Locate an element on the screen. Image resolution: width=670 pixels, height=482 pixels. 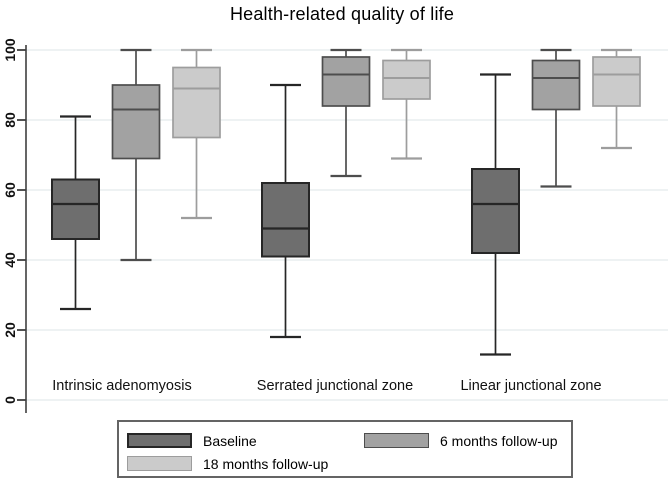
y-tick-label-60: 60 is located at coordinates (10, 190).